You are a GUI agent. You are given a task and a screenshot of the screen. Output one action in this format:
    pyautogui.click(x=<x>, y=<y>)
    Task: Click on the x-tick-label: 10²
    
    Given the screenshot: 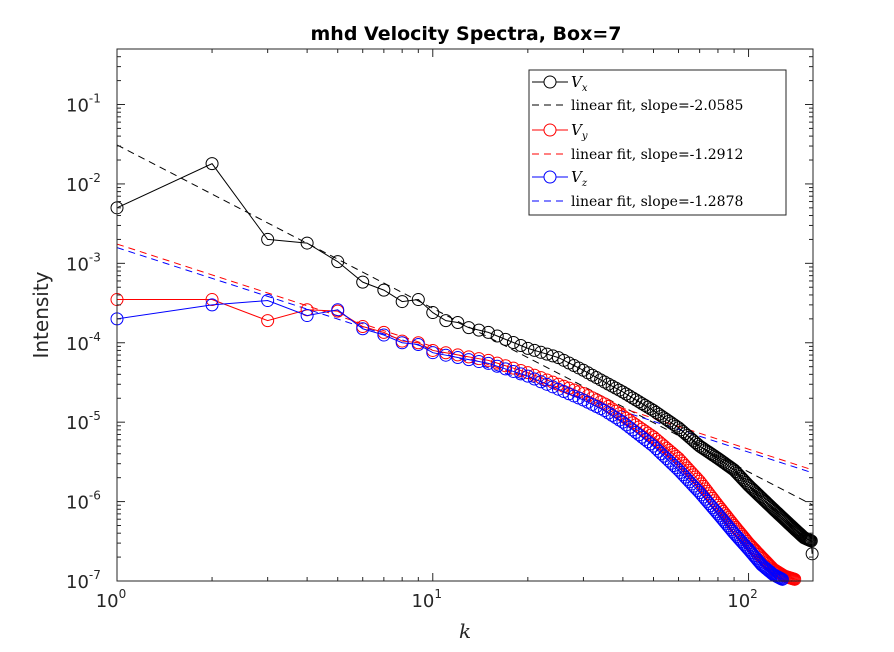 What is the action you would take?
    pyautogui.click(x=742, y=599)
    